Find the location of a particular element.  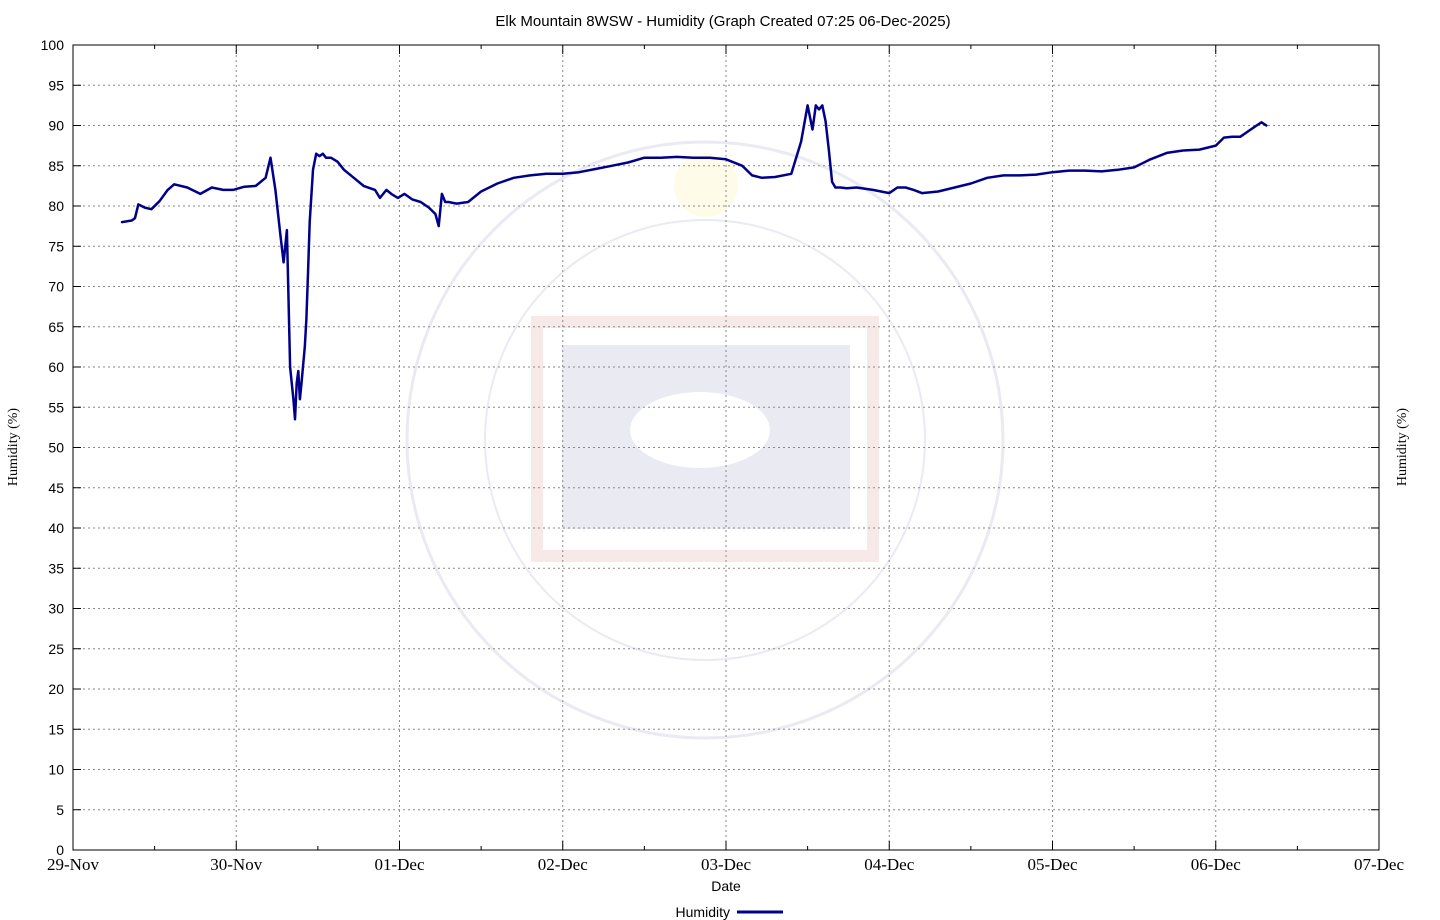

y-tick-label: 95 is located at coordinates (56, 85).